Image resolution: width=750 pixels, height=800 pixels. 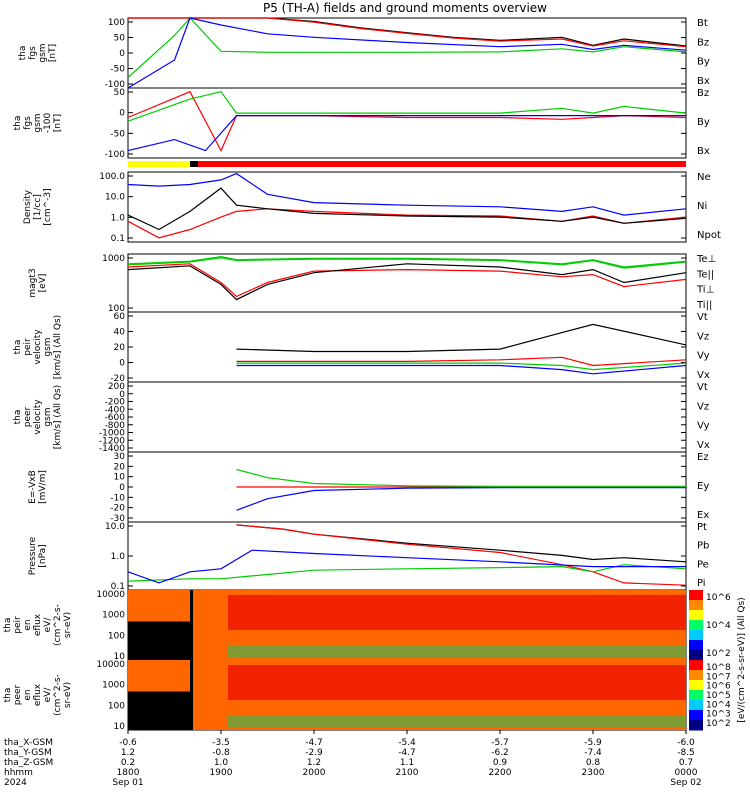 I want to click on series-Te⊥, so click(x=407, y=280).